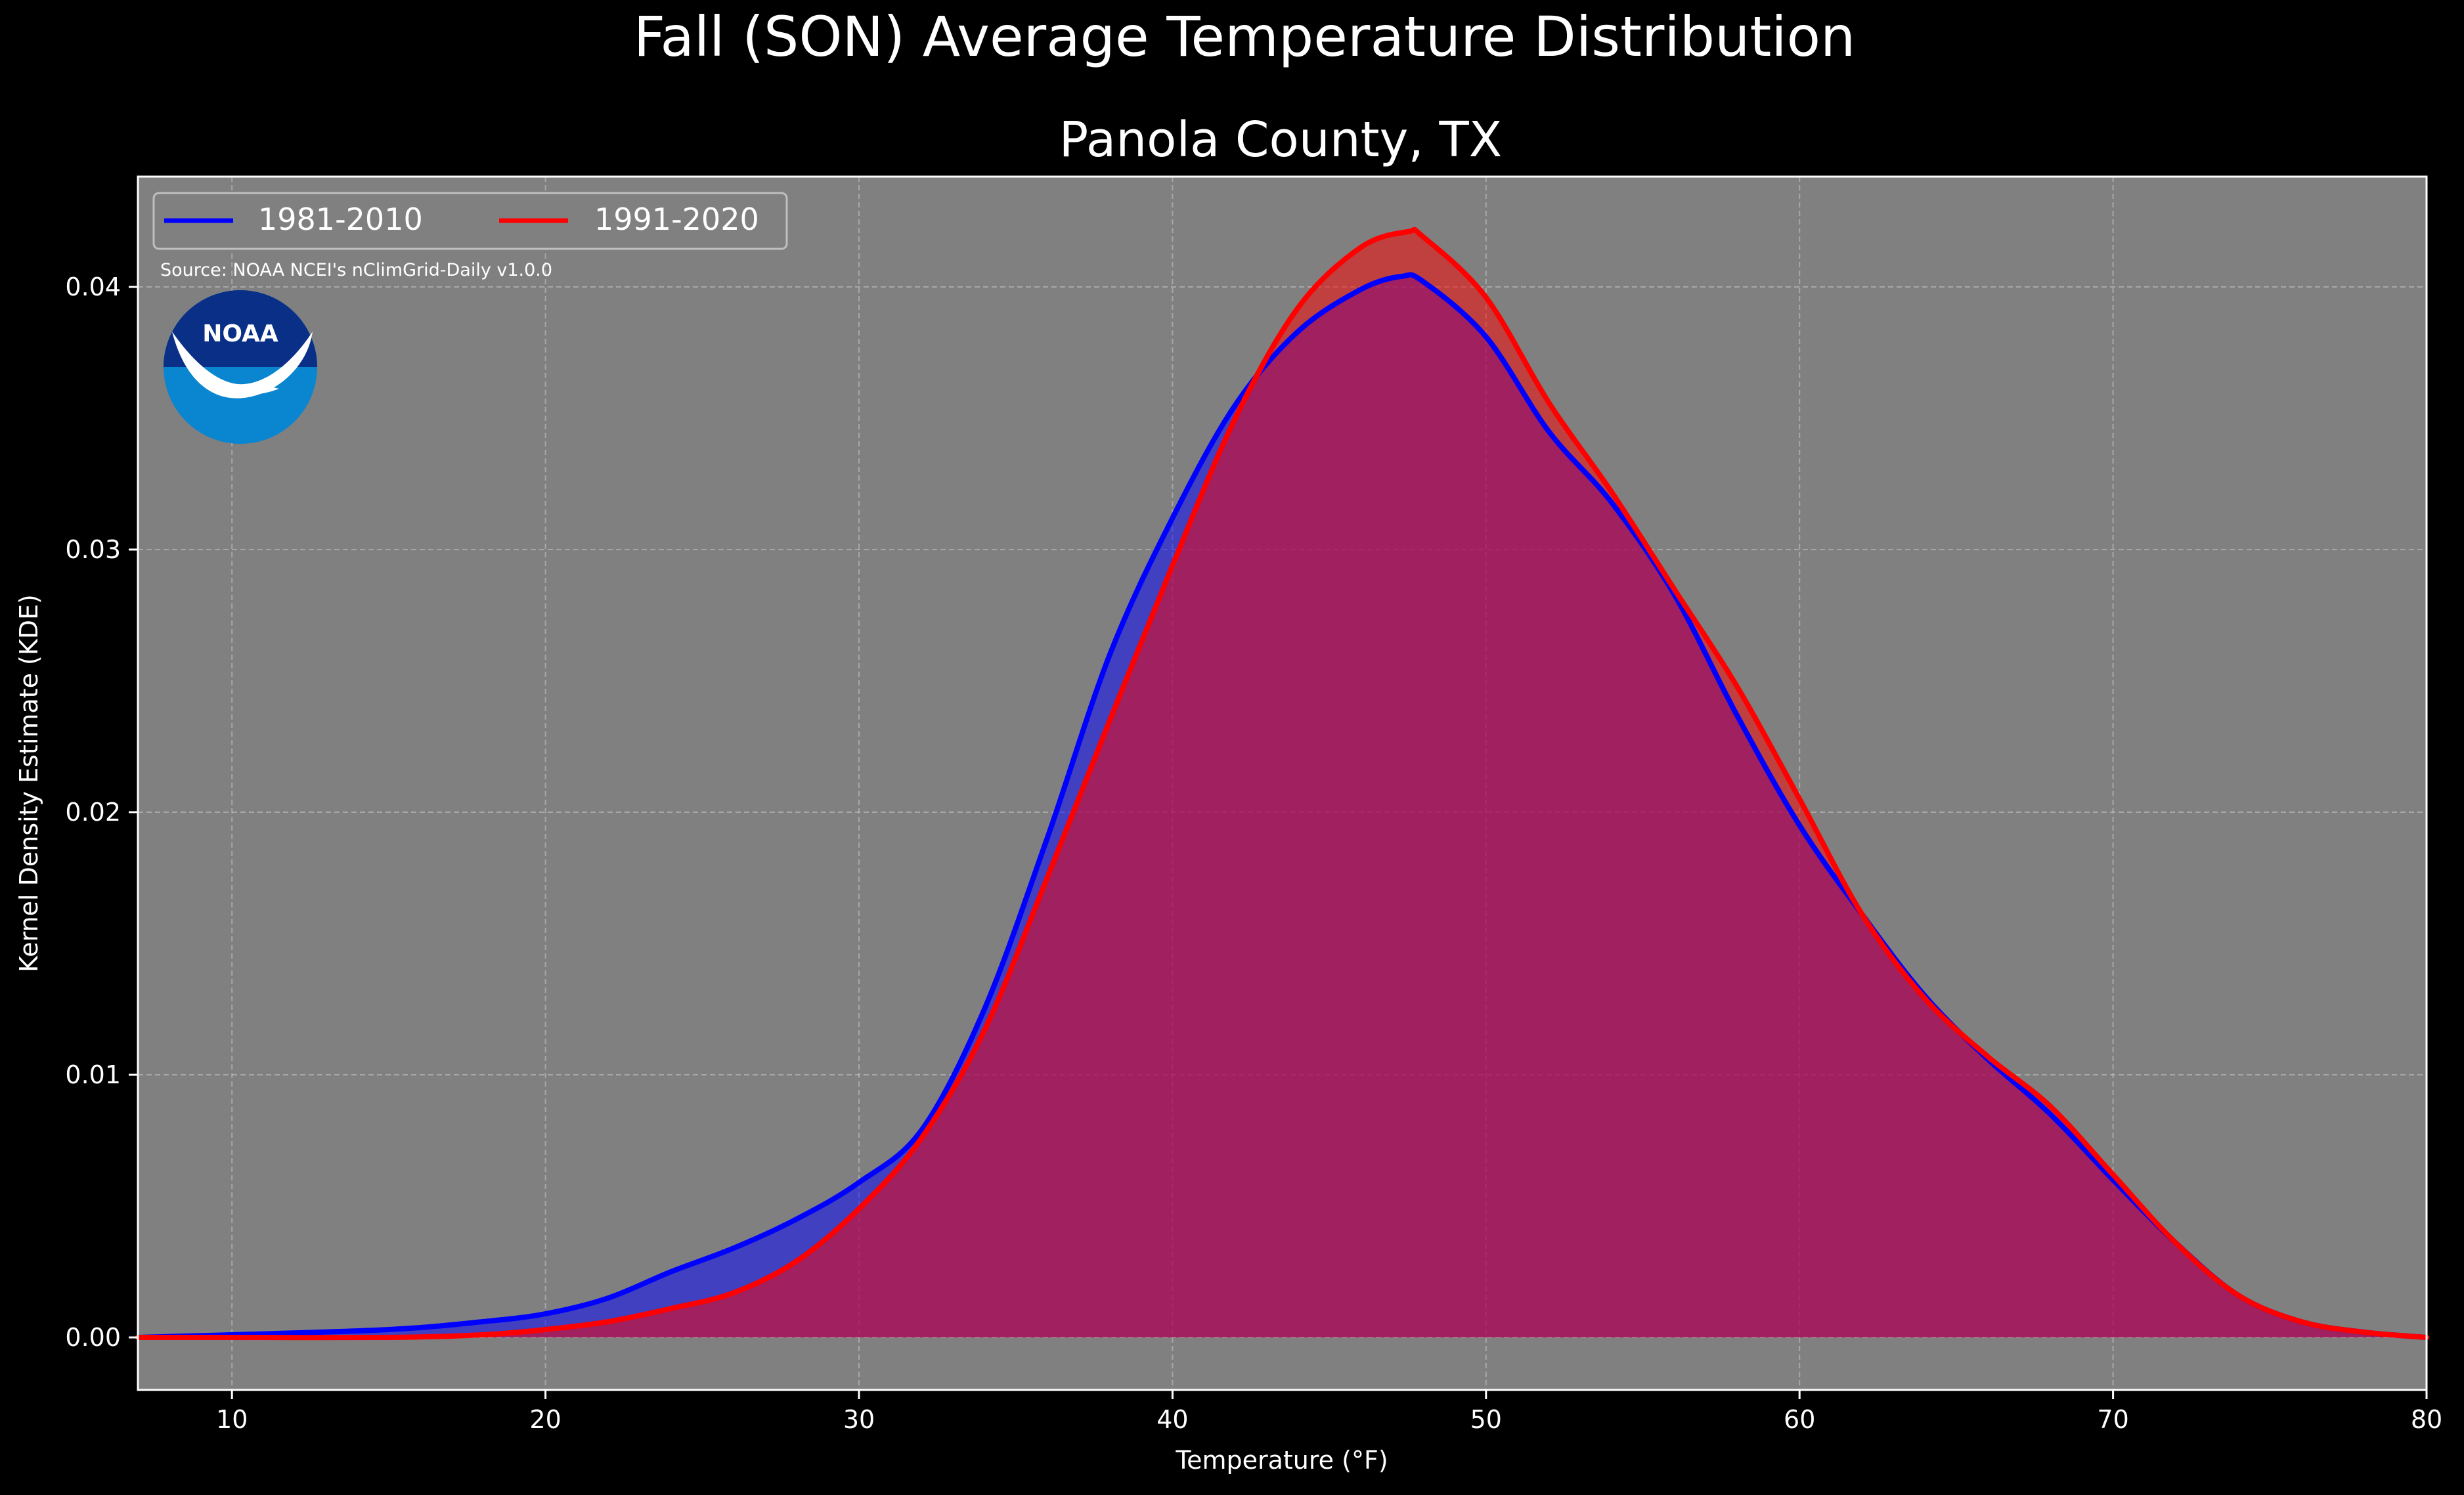 This screenshot has height=1495, width=2464. I want to click on x-tick-label: 40, so click(1172, 1419).